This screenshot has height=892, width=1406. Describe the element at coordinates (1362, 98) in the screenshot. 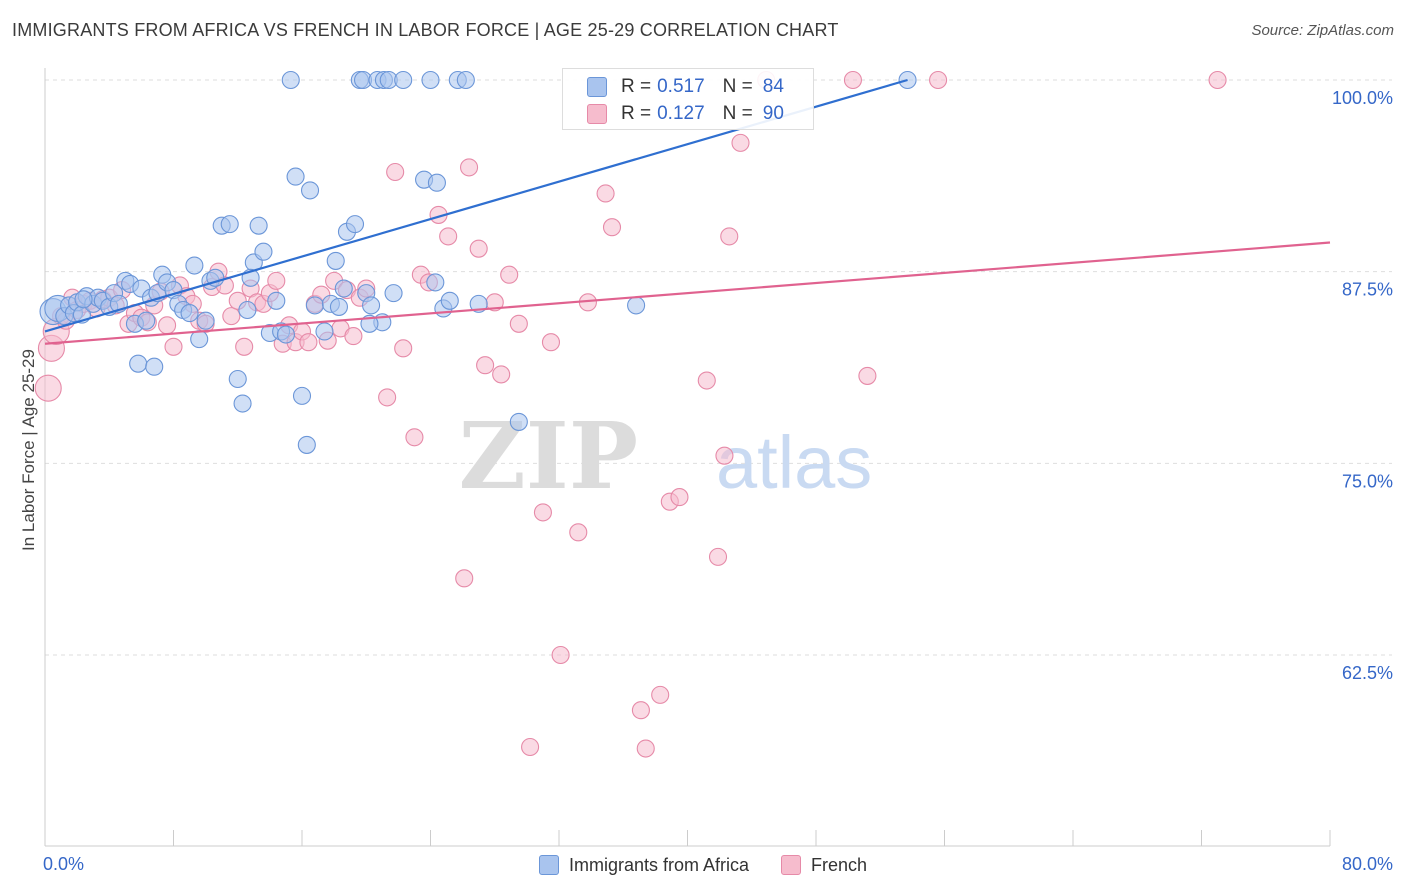

I see `y-tick-label: 100.0%` at that location.